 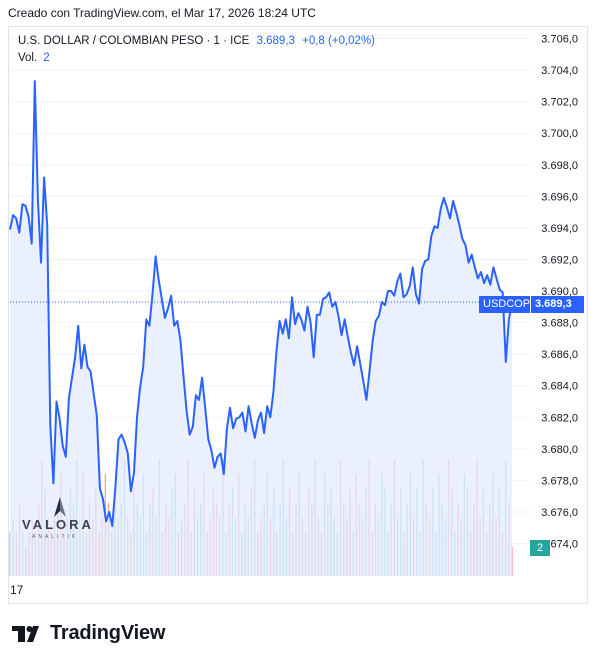 I want to click on y-tick-label: 3.692,0, so click(x=559, y=260).